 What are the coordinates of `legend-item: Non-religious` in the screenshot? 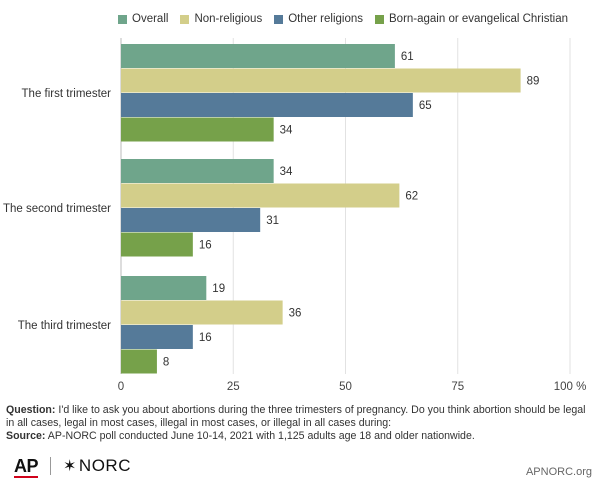 It's located at (221, 19).